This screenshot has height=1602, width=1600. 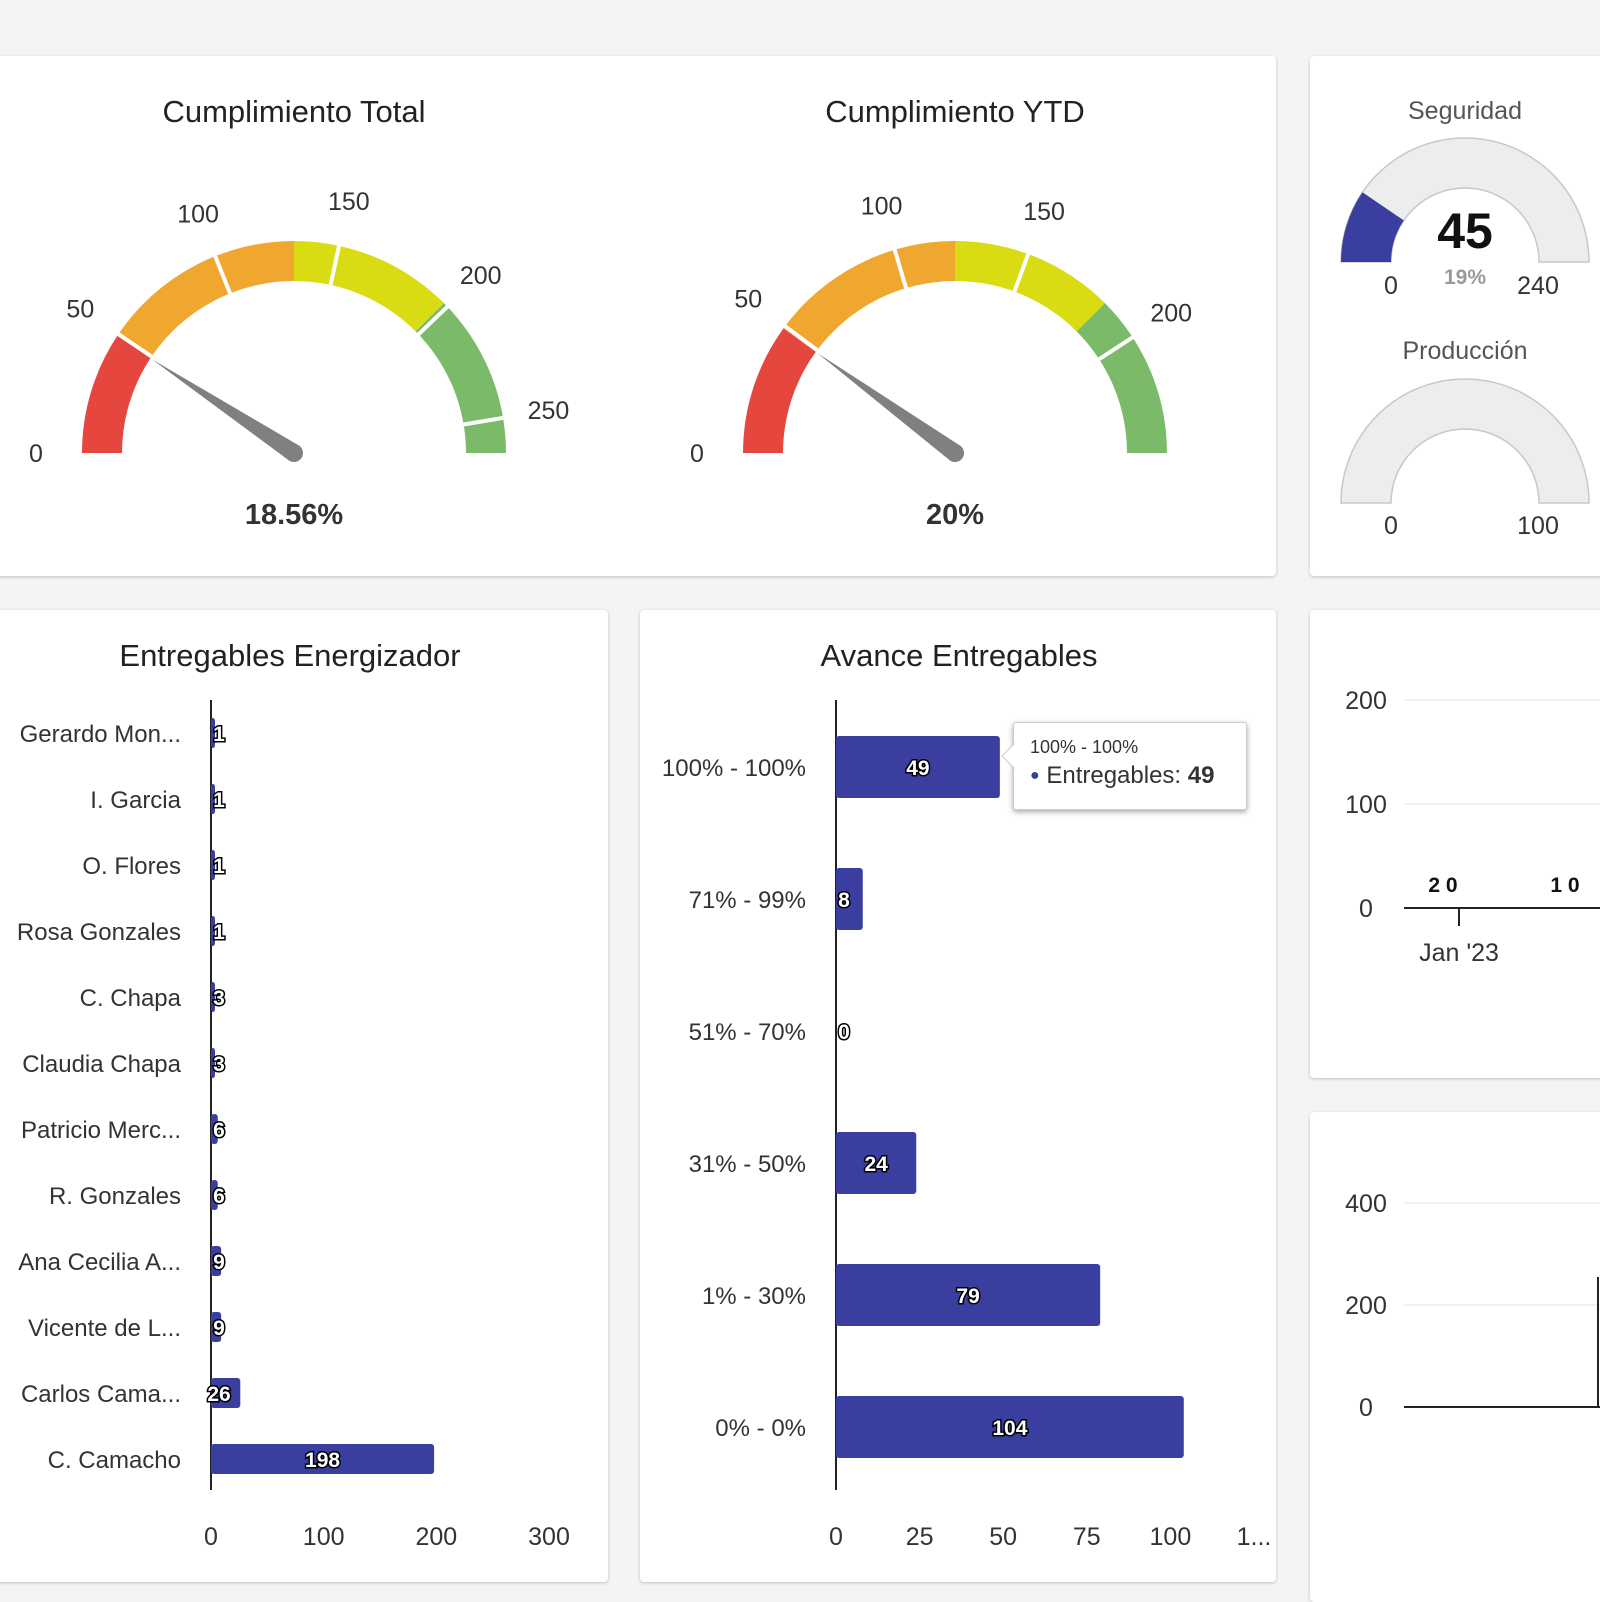 What do you see at coordinates (1455, 316) in the screenshot?
I see `small-gauges-card` at bounding box center [1455, 316].